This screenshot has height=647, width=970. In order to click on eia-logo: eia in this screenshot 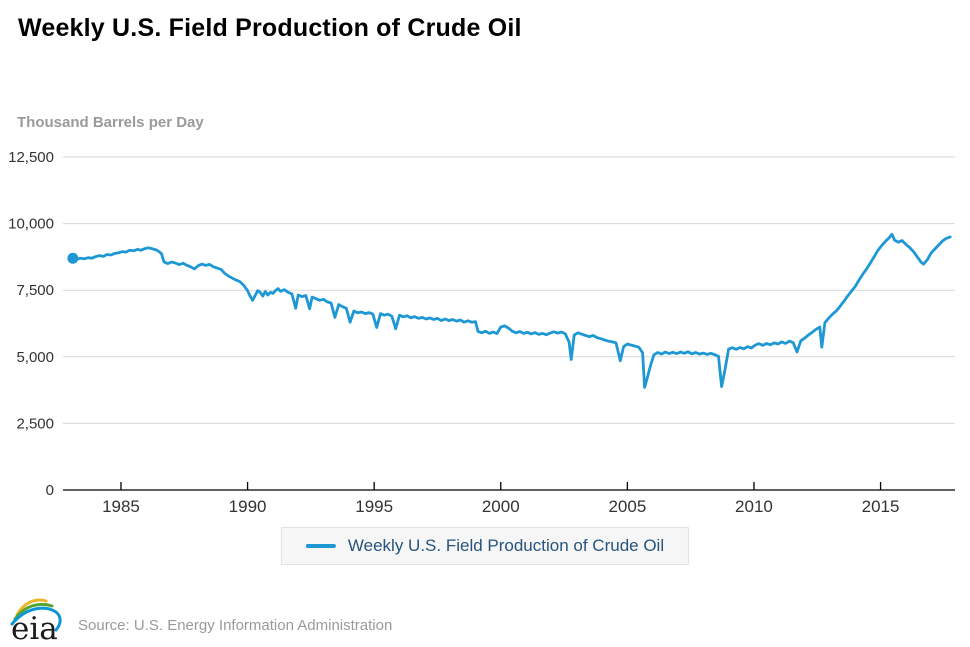, I will do `click(36, 620)`.